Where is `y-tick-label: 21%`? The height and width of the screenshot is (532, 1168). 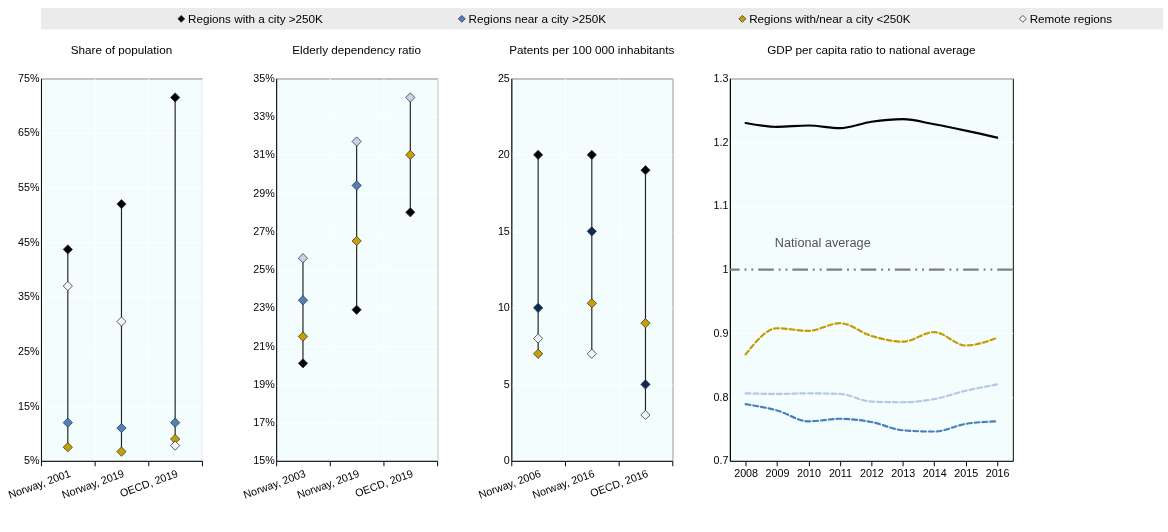
y-tick-label: 21% is located at coordinates (264, 345).